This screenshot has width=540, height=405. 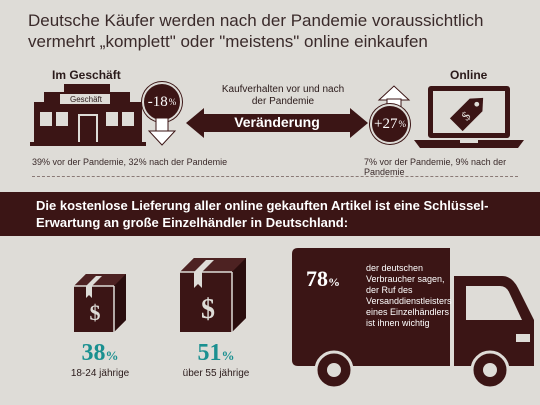 What do you see at coordinates (209, 353) in the screenshot?
I see `box2-value: 51` at bounding box center [209, 353].